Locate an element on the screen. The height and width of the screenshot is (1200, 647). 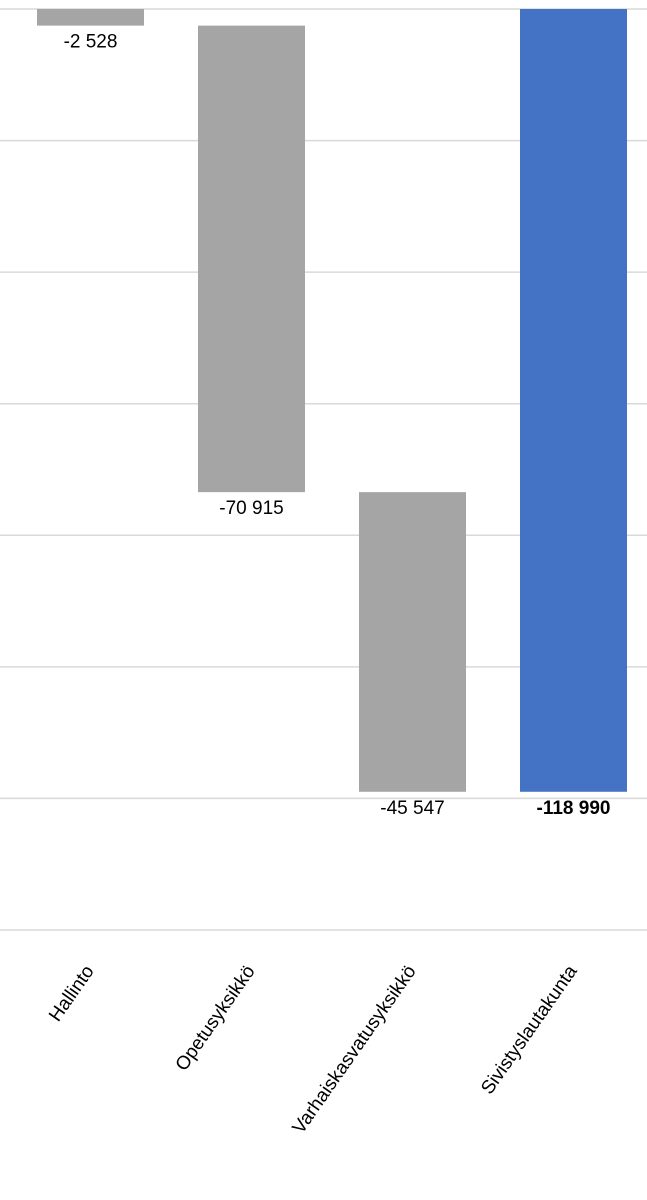
x-tick-label: Hallinto is located at coordinates (72, 994).